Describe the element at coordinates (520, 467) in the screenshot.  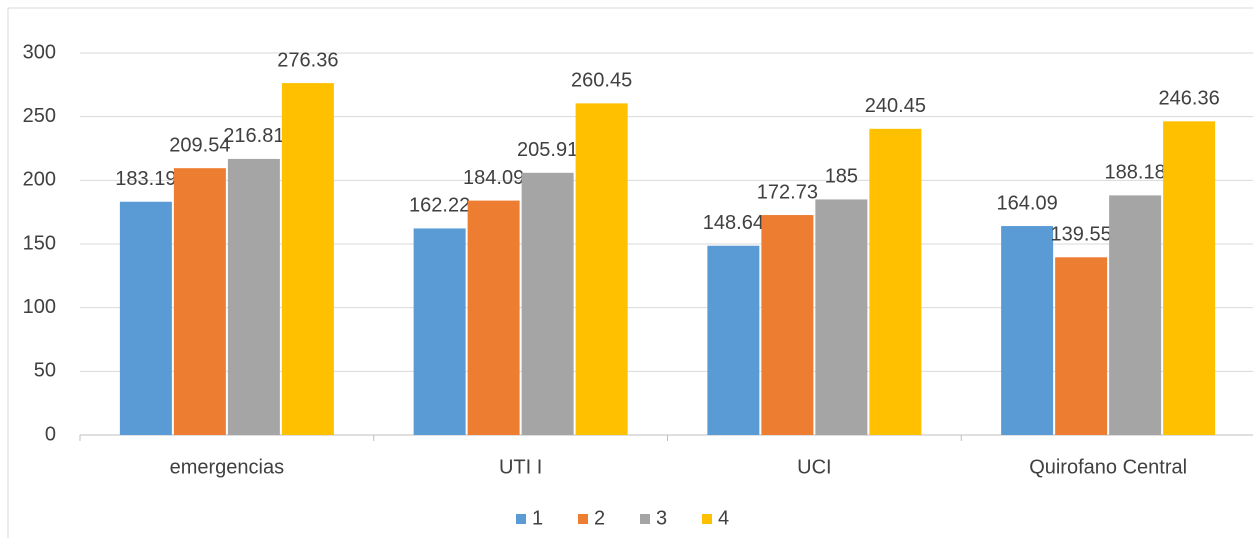
I see `x-tick-label: UTI I` at that location.